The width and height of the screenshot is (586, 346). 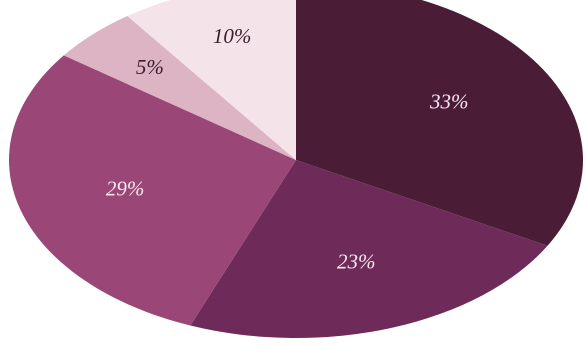 What do you see at coordinates (232, 36) in the screenshot?
I see `slice-label: 10%` at bounding box center [232, 36].